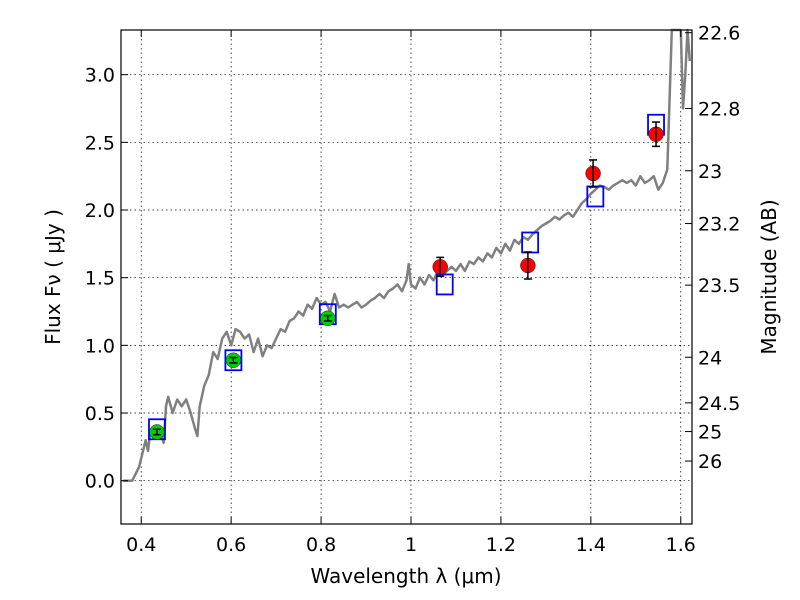 The image size is (800, 600). What do you see at coordinates (719, 109) in the screenshot?
I see `y2-tick-label: 22.8` at bounding box center [719, 109].